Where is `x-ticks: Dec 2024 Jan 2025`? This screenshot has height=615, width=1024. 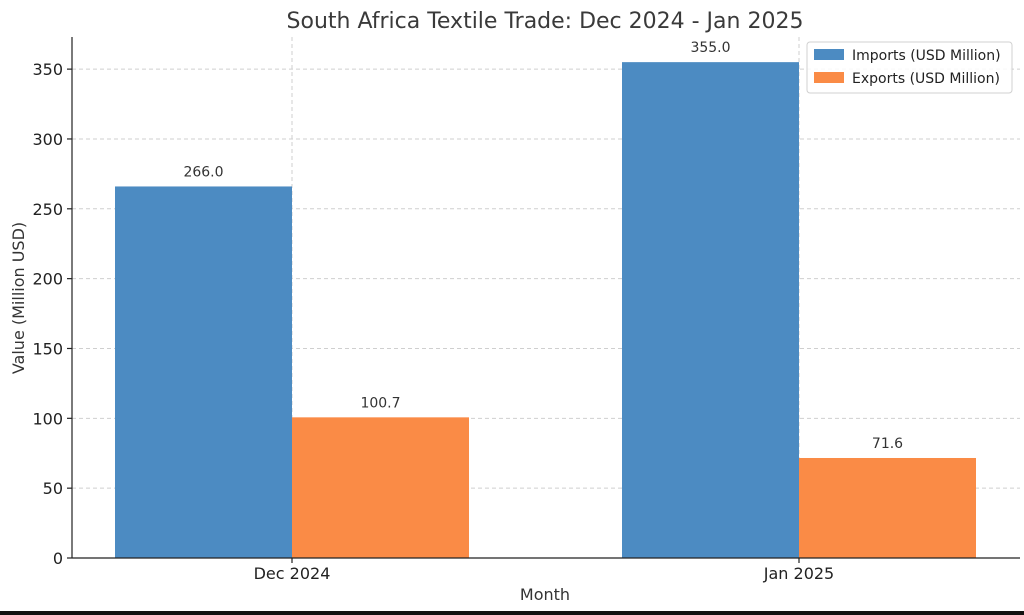 x-ticks: Dec 2024 Jan 2025 is located at coordinates (544, 570).